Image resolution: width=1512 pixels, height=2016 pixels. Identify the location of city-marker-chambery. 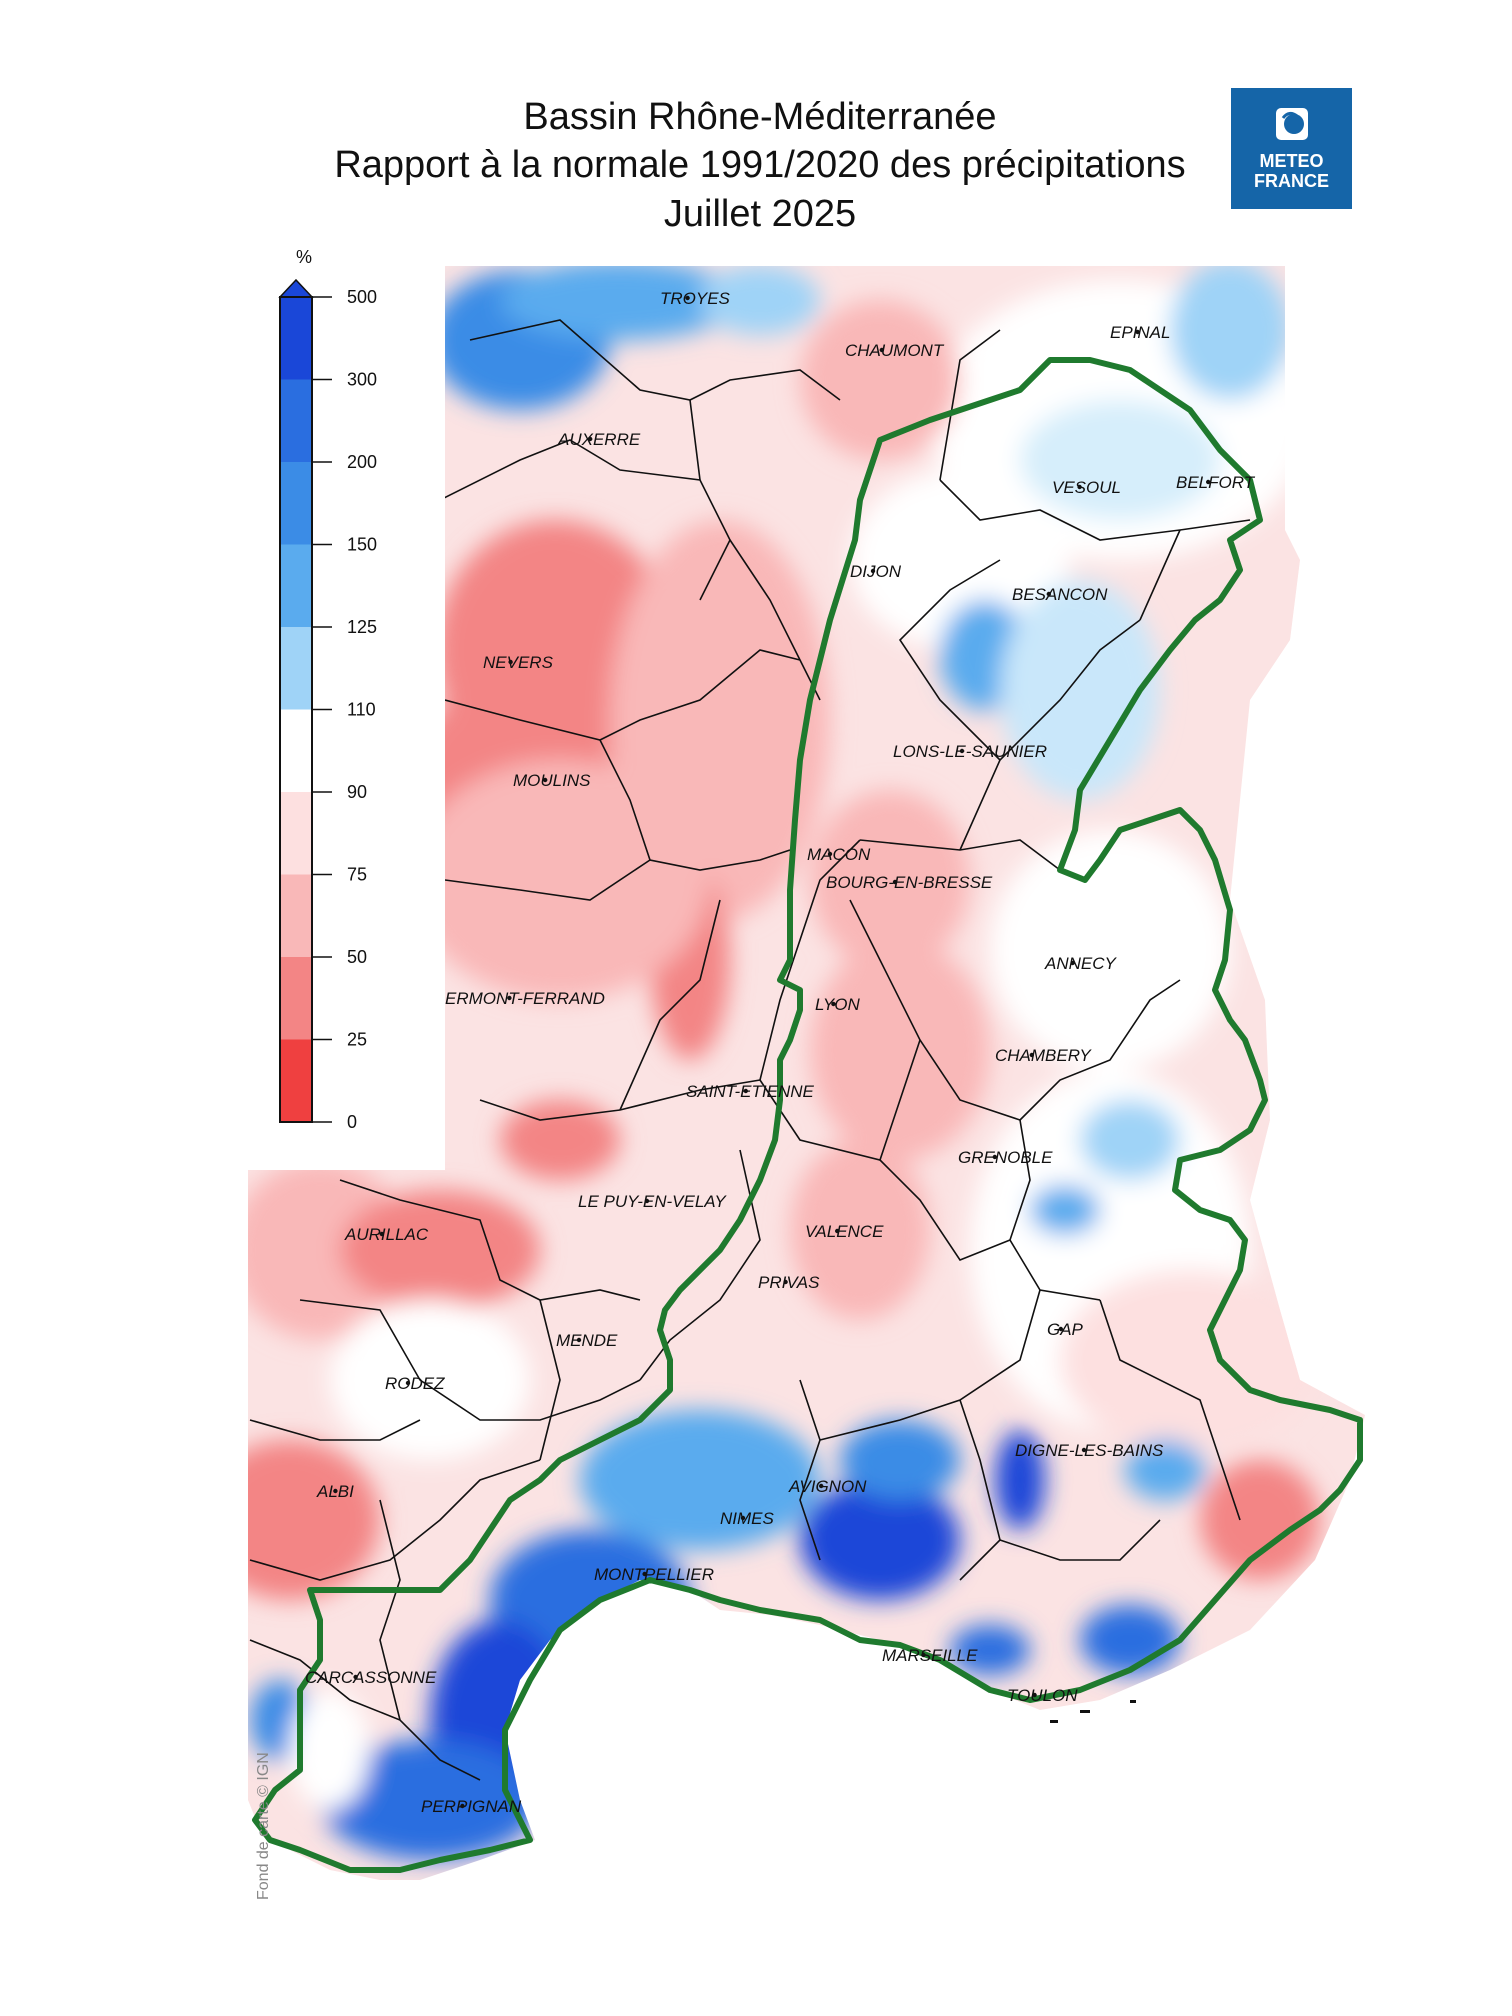
(1032, 1055).